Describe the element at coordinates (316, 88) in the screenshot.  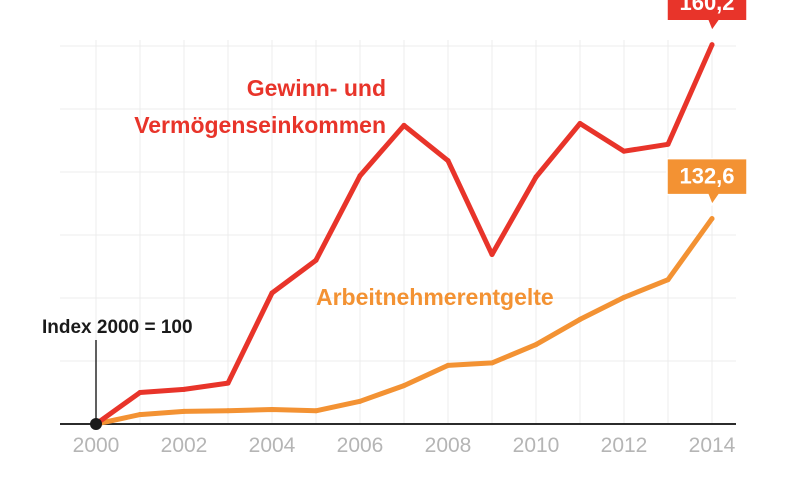
I see `series-label-gewinn: Gewinn- und` at that location.